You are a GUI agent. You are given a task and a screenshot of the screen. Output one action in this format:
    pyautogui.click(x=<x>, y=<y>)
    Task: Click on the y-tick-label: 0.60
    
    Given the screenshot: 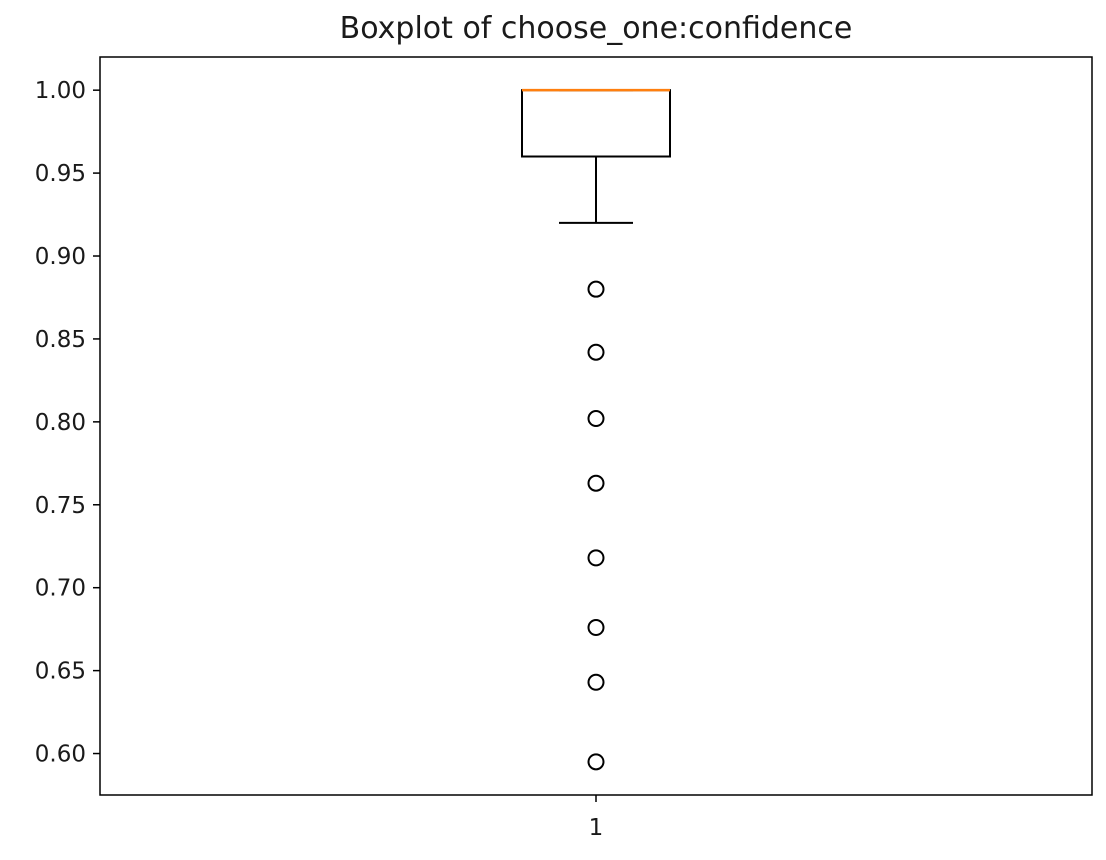 What is the action you would take?
    pyautogui.click(x=60, y=755)
    